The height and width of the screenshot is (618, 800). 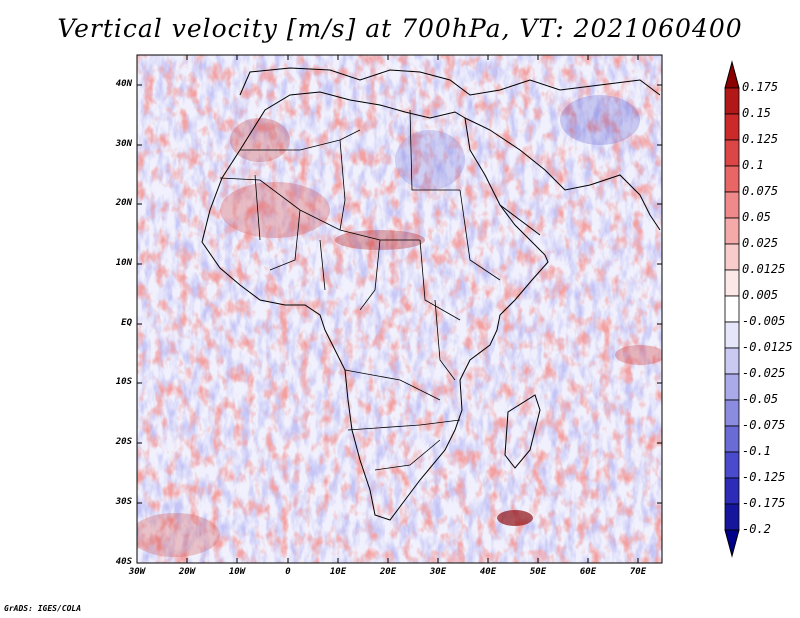 I want to click on colorbar-label: -0.0125, so click(x=767, y=347).